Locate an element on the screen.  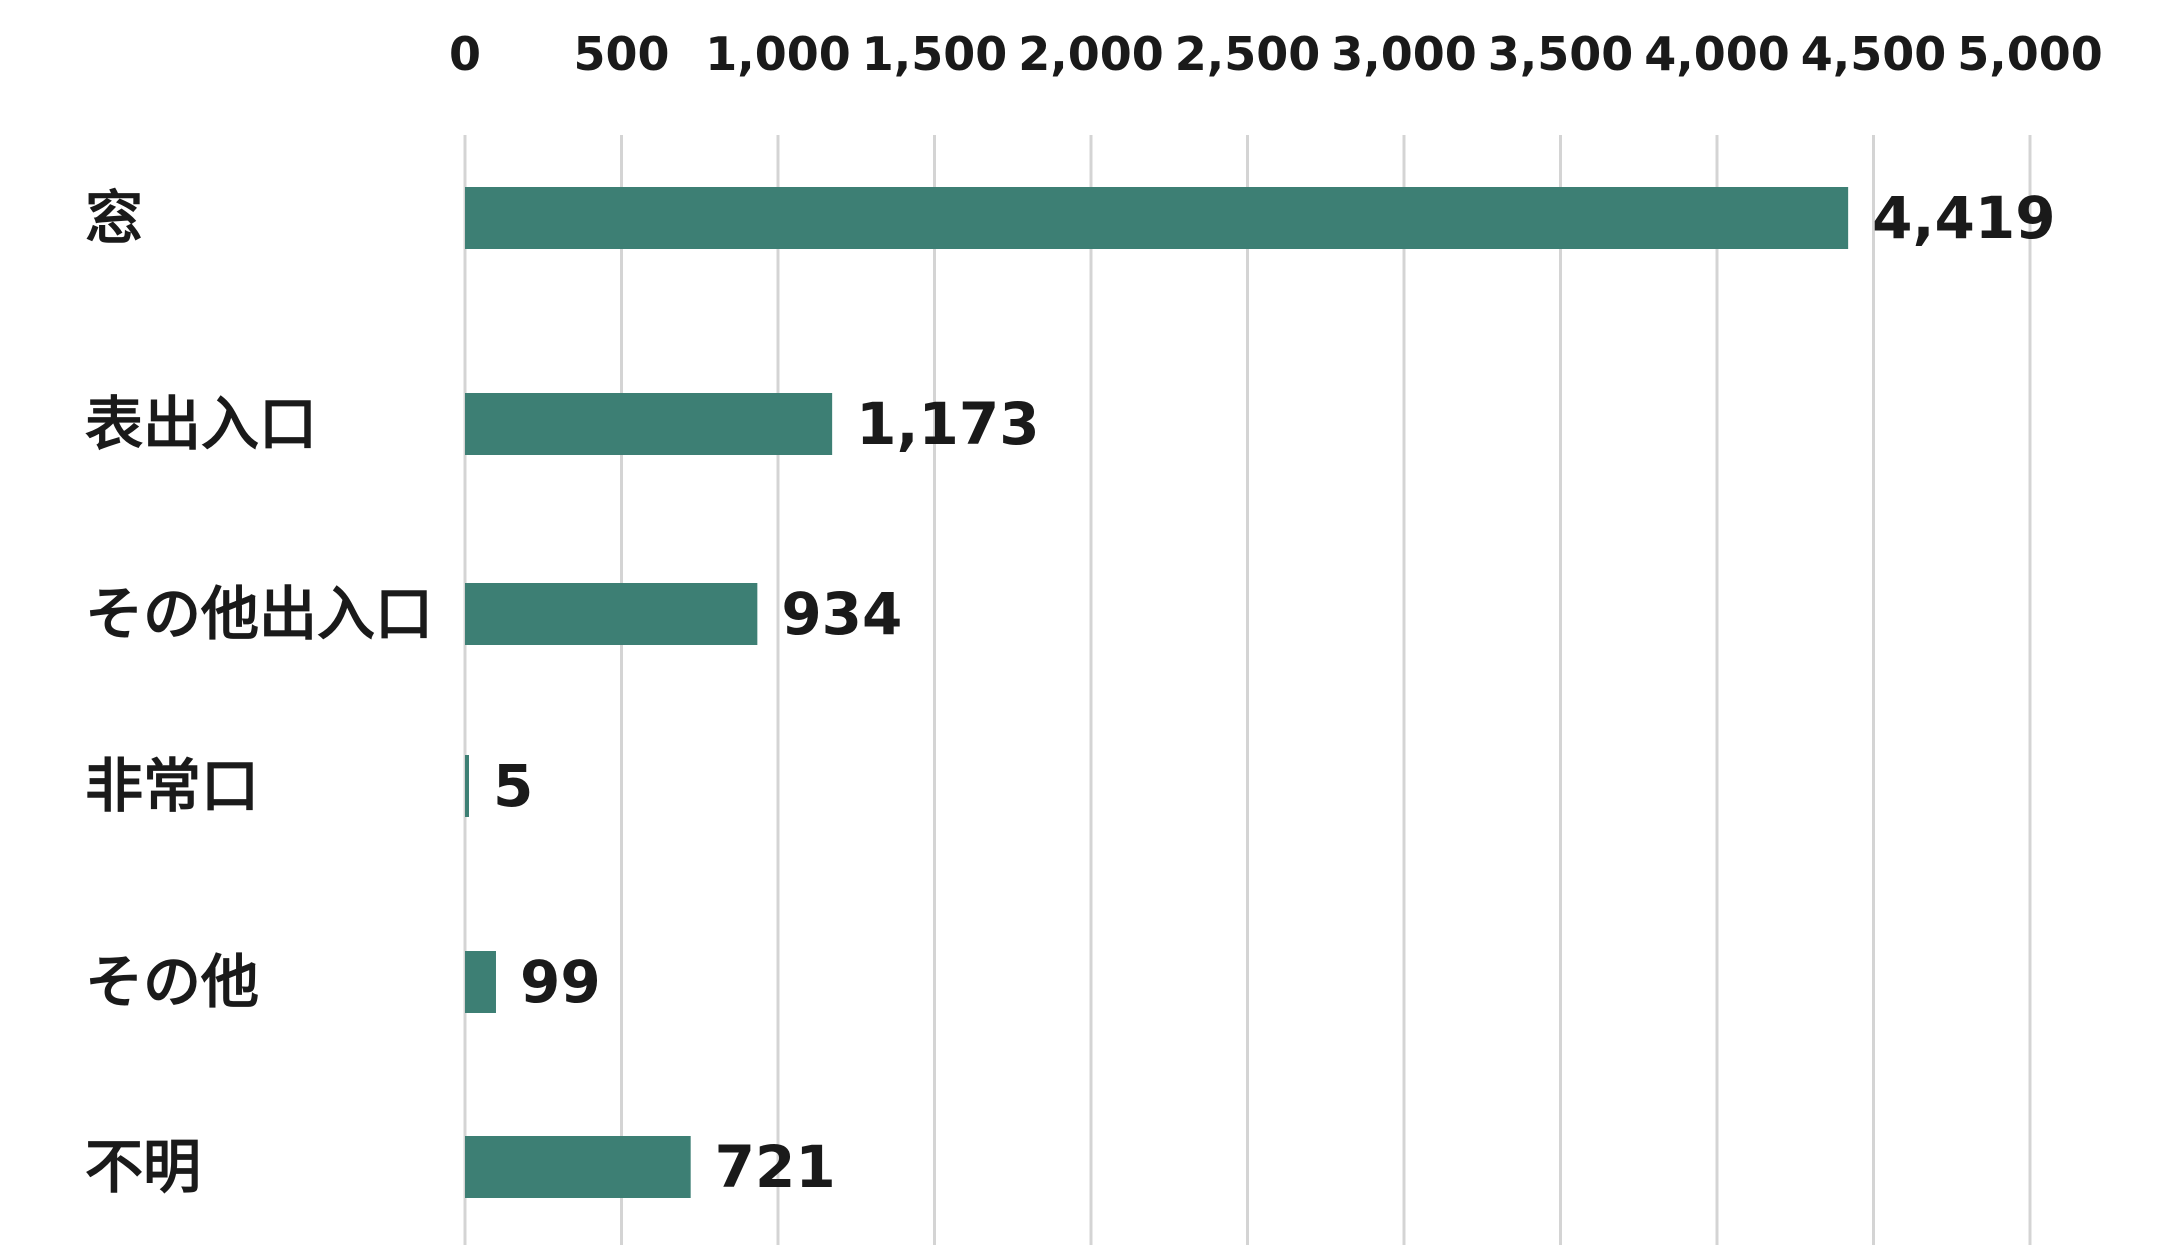
category-label: 窓 is located at coordinates (114, 218).